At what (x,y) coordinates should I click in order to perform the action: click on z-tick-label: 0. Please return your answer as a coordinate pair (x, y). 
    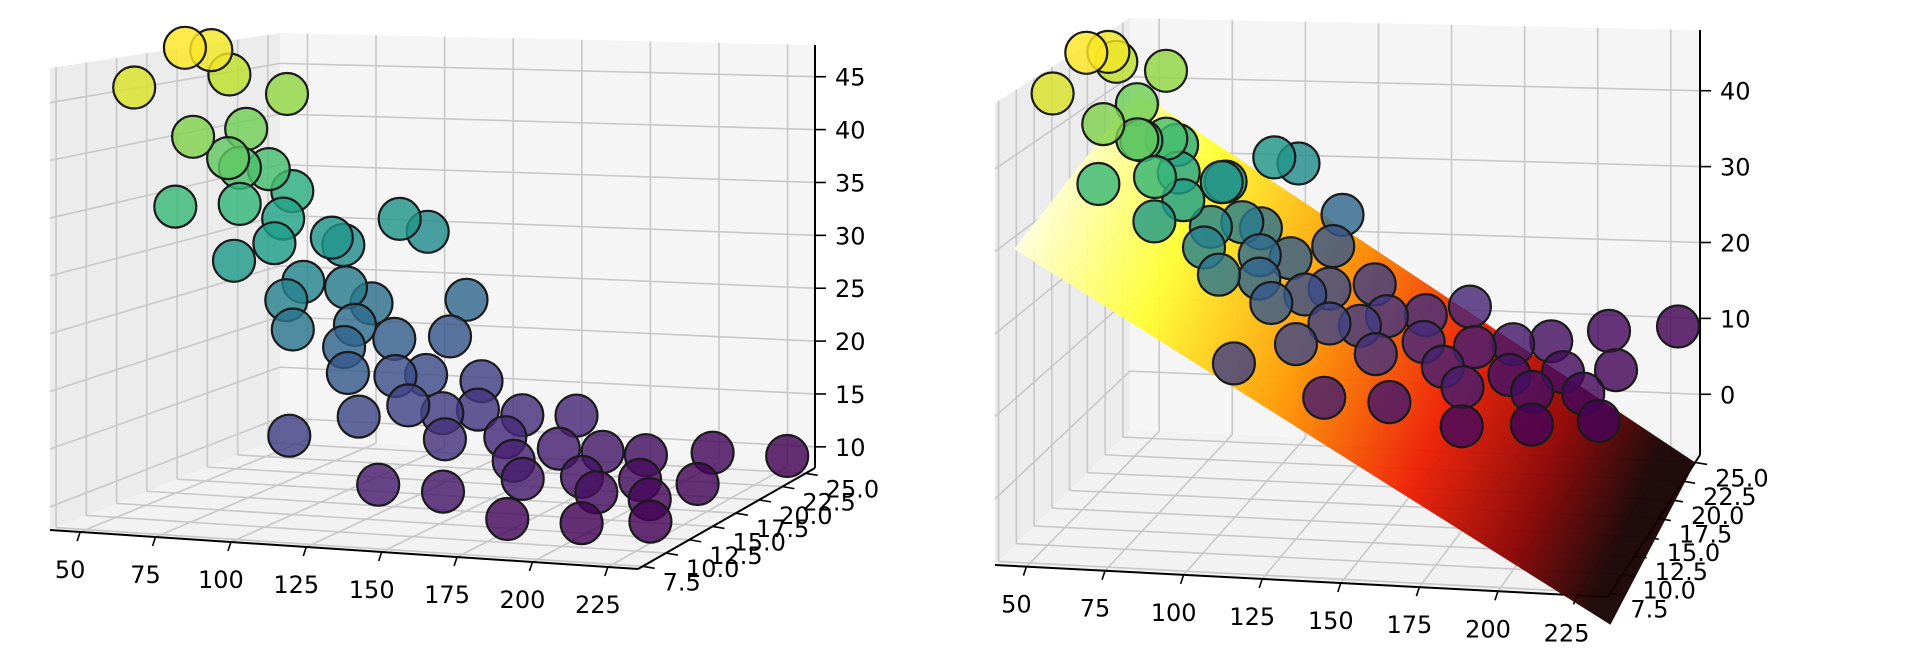
    Looking at the image, I should click on (1727, 395).